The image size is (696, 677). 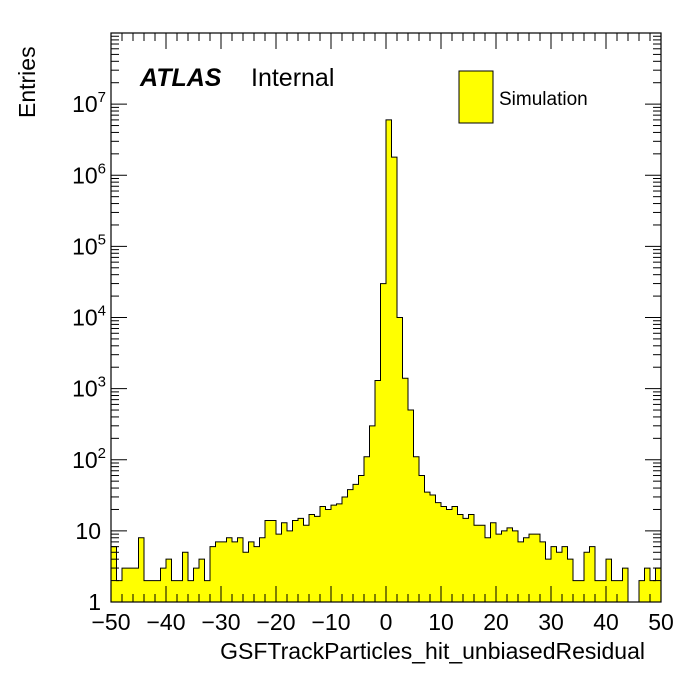 What do you see at coordinates (386, 622) in the screenshot?
I see `x-tick-label: 0` at bounding box center [386, 622].